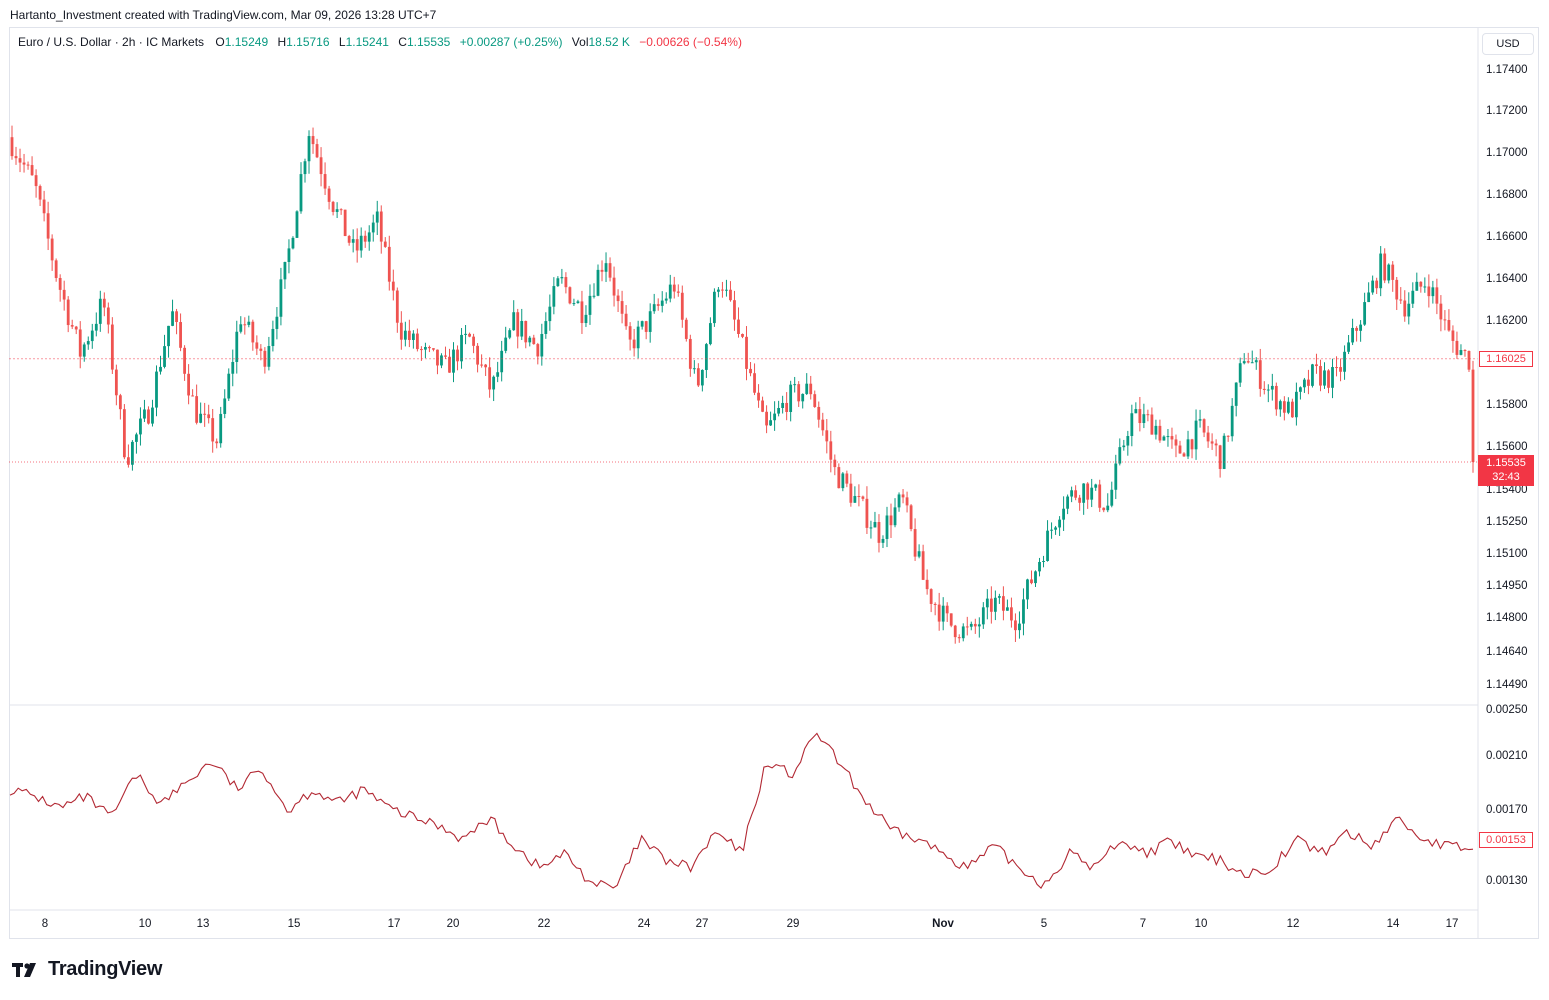 Image resolution: width=1549 pixels, height=1000 pixels. I want to click on time-tick-label: 17, so click(1452, 924).